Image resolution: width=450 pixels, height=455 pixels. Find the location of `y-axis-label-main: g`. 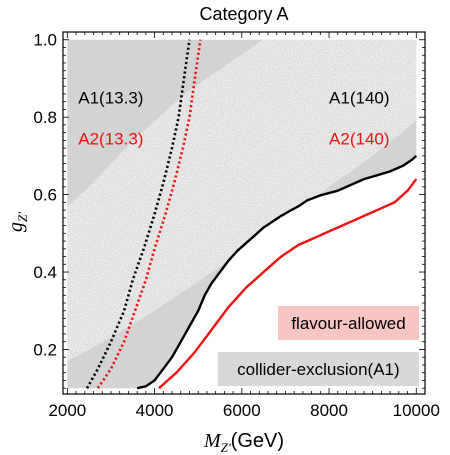

y-axis-label-main: g is located at coordinates (16, 227).